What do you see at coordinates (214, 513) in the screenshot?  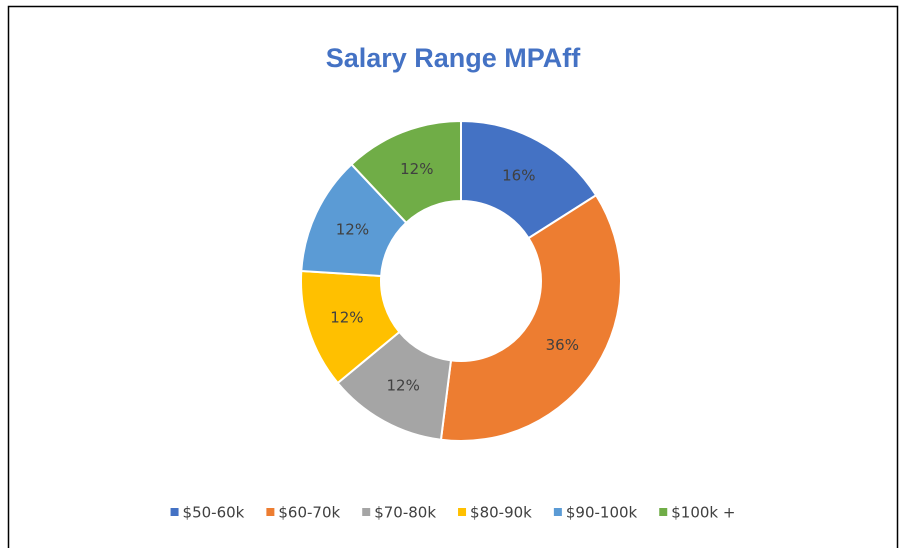 I see `legend-label: $50-60k` at bounding box center [214, 513].